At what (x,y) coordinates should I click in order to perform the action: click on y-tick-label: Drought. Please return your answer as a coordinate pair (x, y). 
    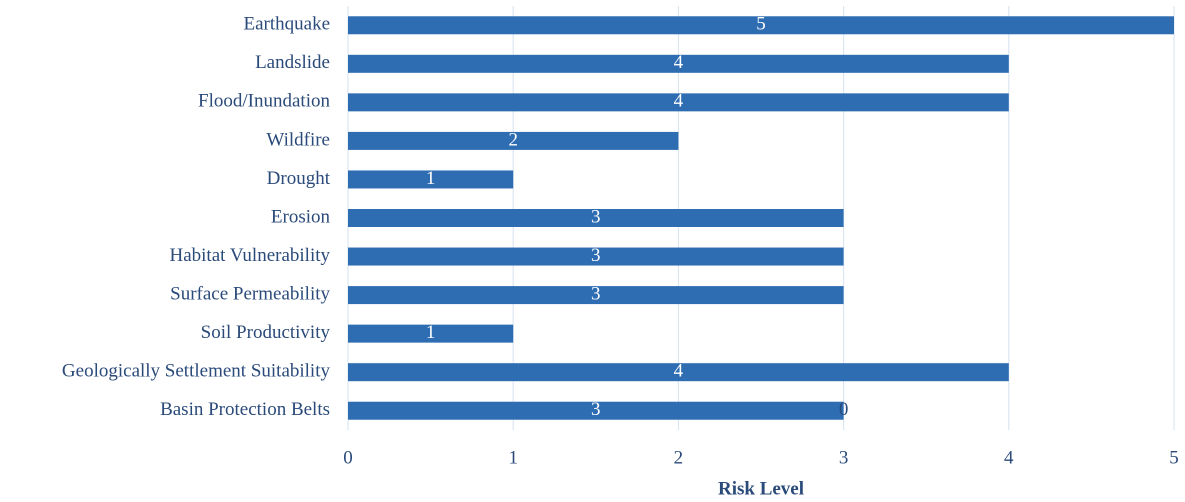
    Looking at the image, I should click on (299, 178).